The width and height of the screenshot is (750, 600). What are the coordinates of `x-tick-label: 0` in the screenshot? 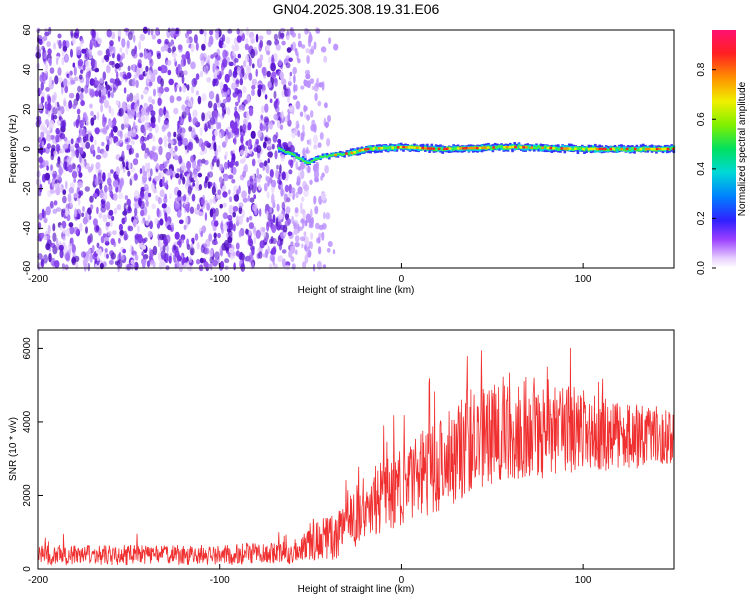 It's located at (402, 580).